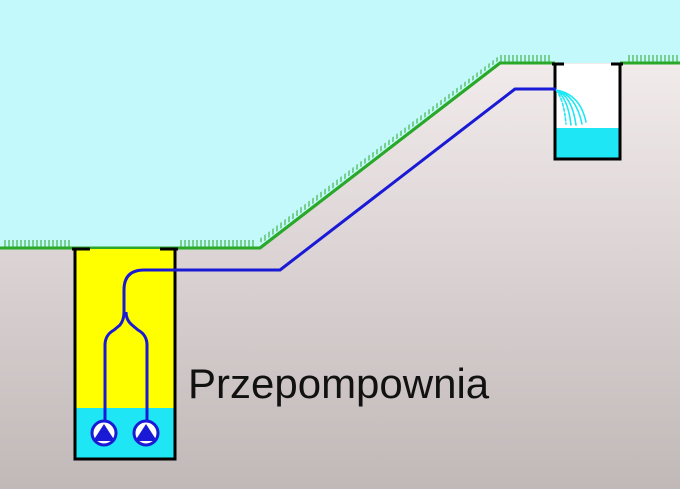  What do you see at coordinates (125, 433) in the screenshot?
I see `pit-water` at bounding box center [125, 433].